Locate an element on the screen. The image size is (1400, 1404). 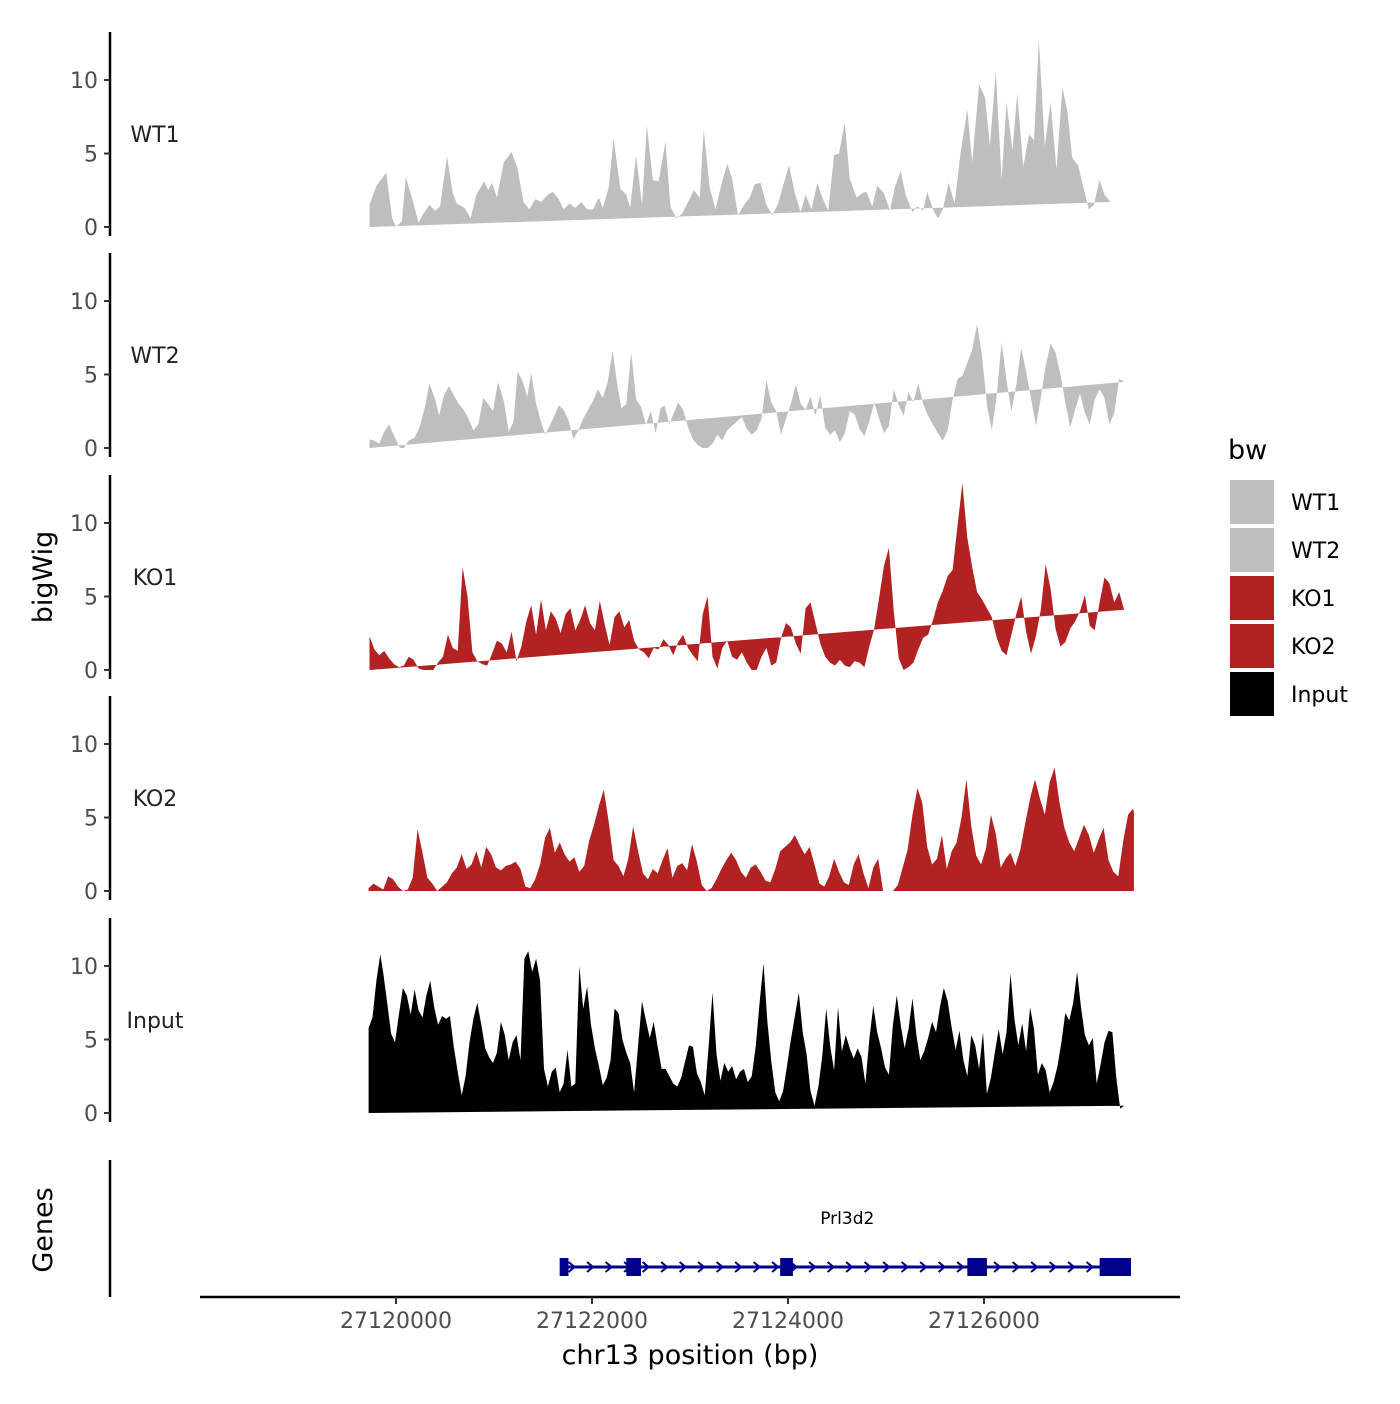
track-label: KO1 is located at coordinates (155, 578).